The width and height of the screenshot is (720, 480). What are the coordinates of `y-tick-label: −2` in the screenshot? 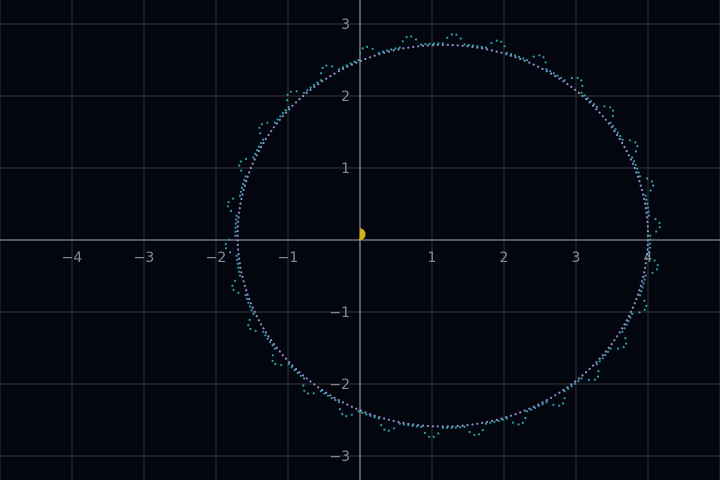 It's located at (339, 385).